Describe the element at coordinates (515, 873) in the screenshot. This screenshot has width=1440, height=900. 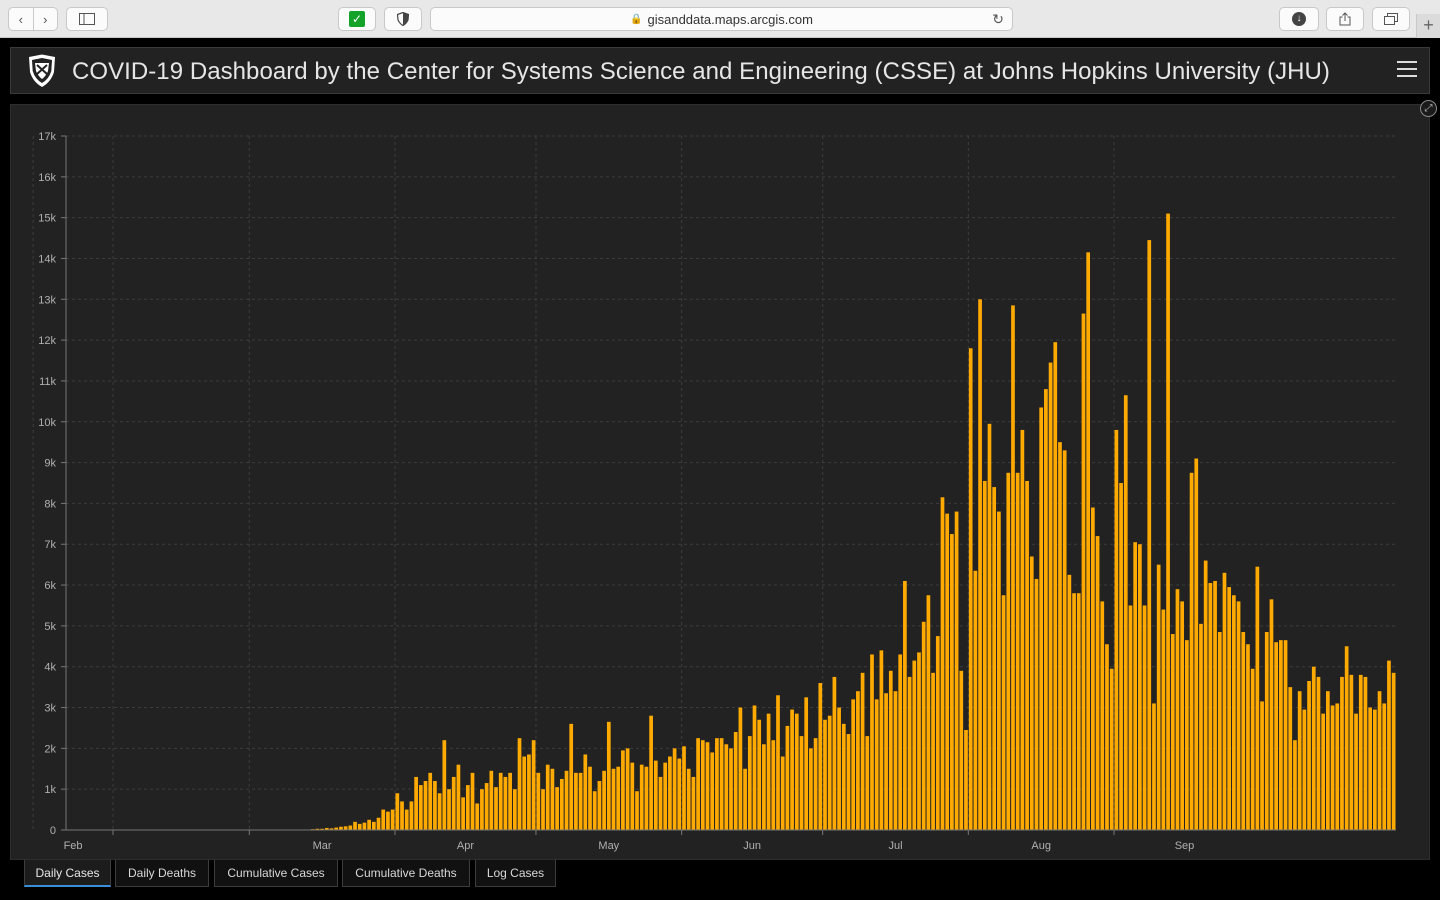
I see `tab-log-cases: Log Cases` at that location.